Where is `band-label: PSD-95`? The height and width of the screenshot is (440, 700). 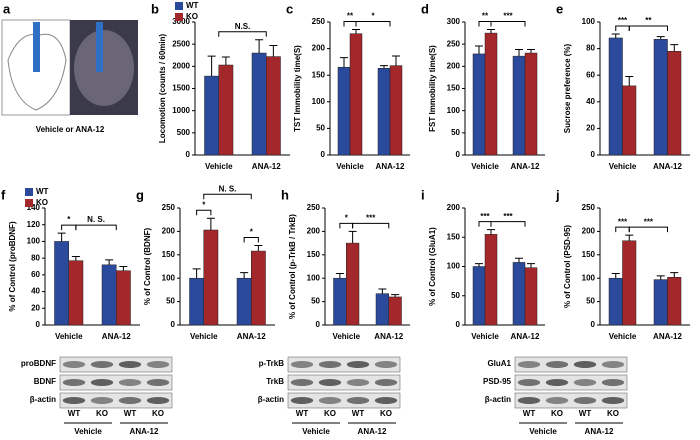 band-label: PSD-95 is located at coordinates (497, 381).